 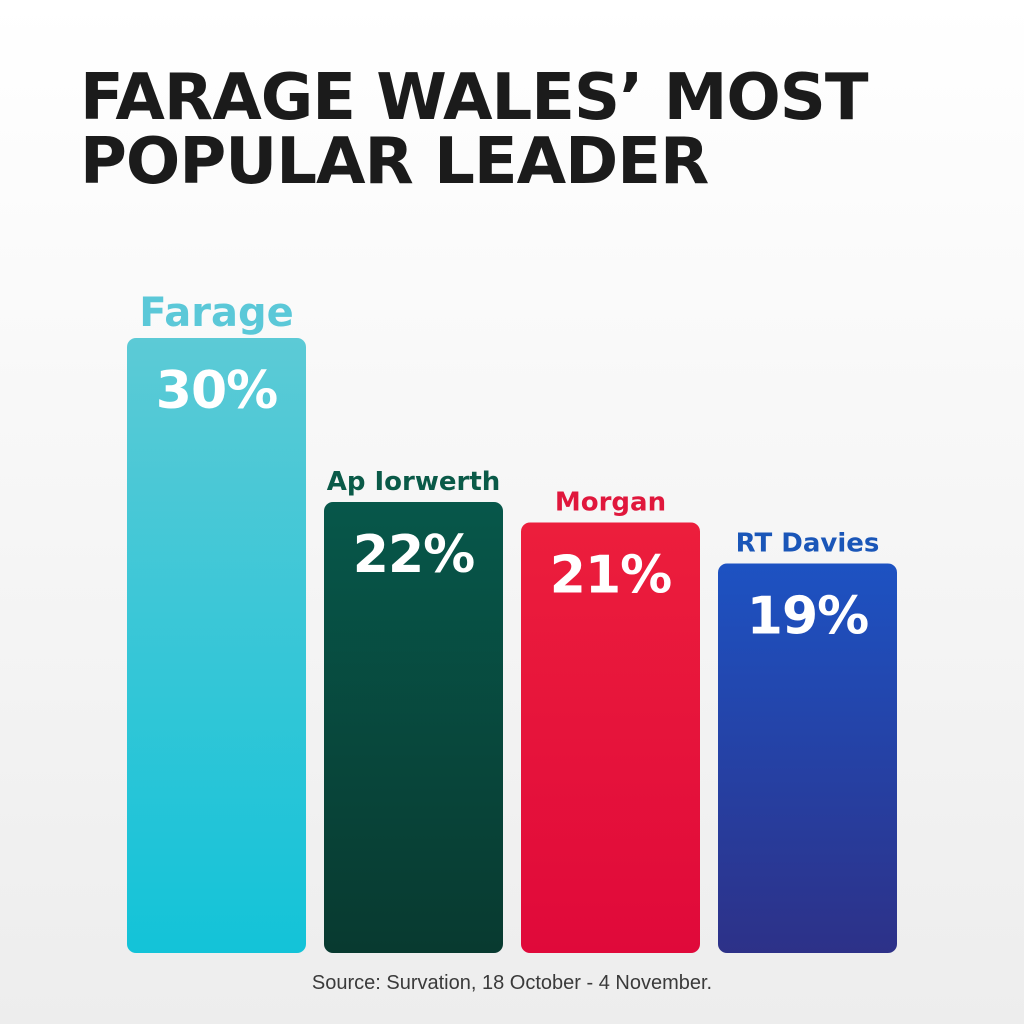 I want to click on value-label-rt-davies: 19%, so click(x=807, y=617).